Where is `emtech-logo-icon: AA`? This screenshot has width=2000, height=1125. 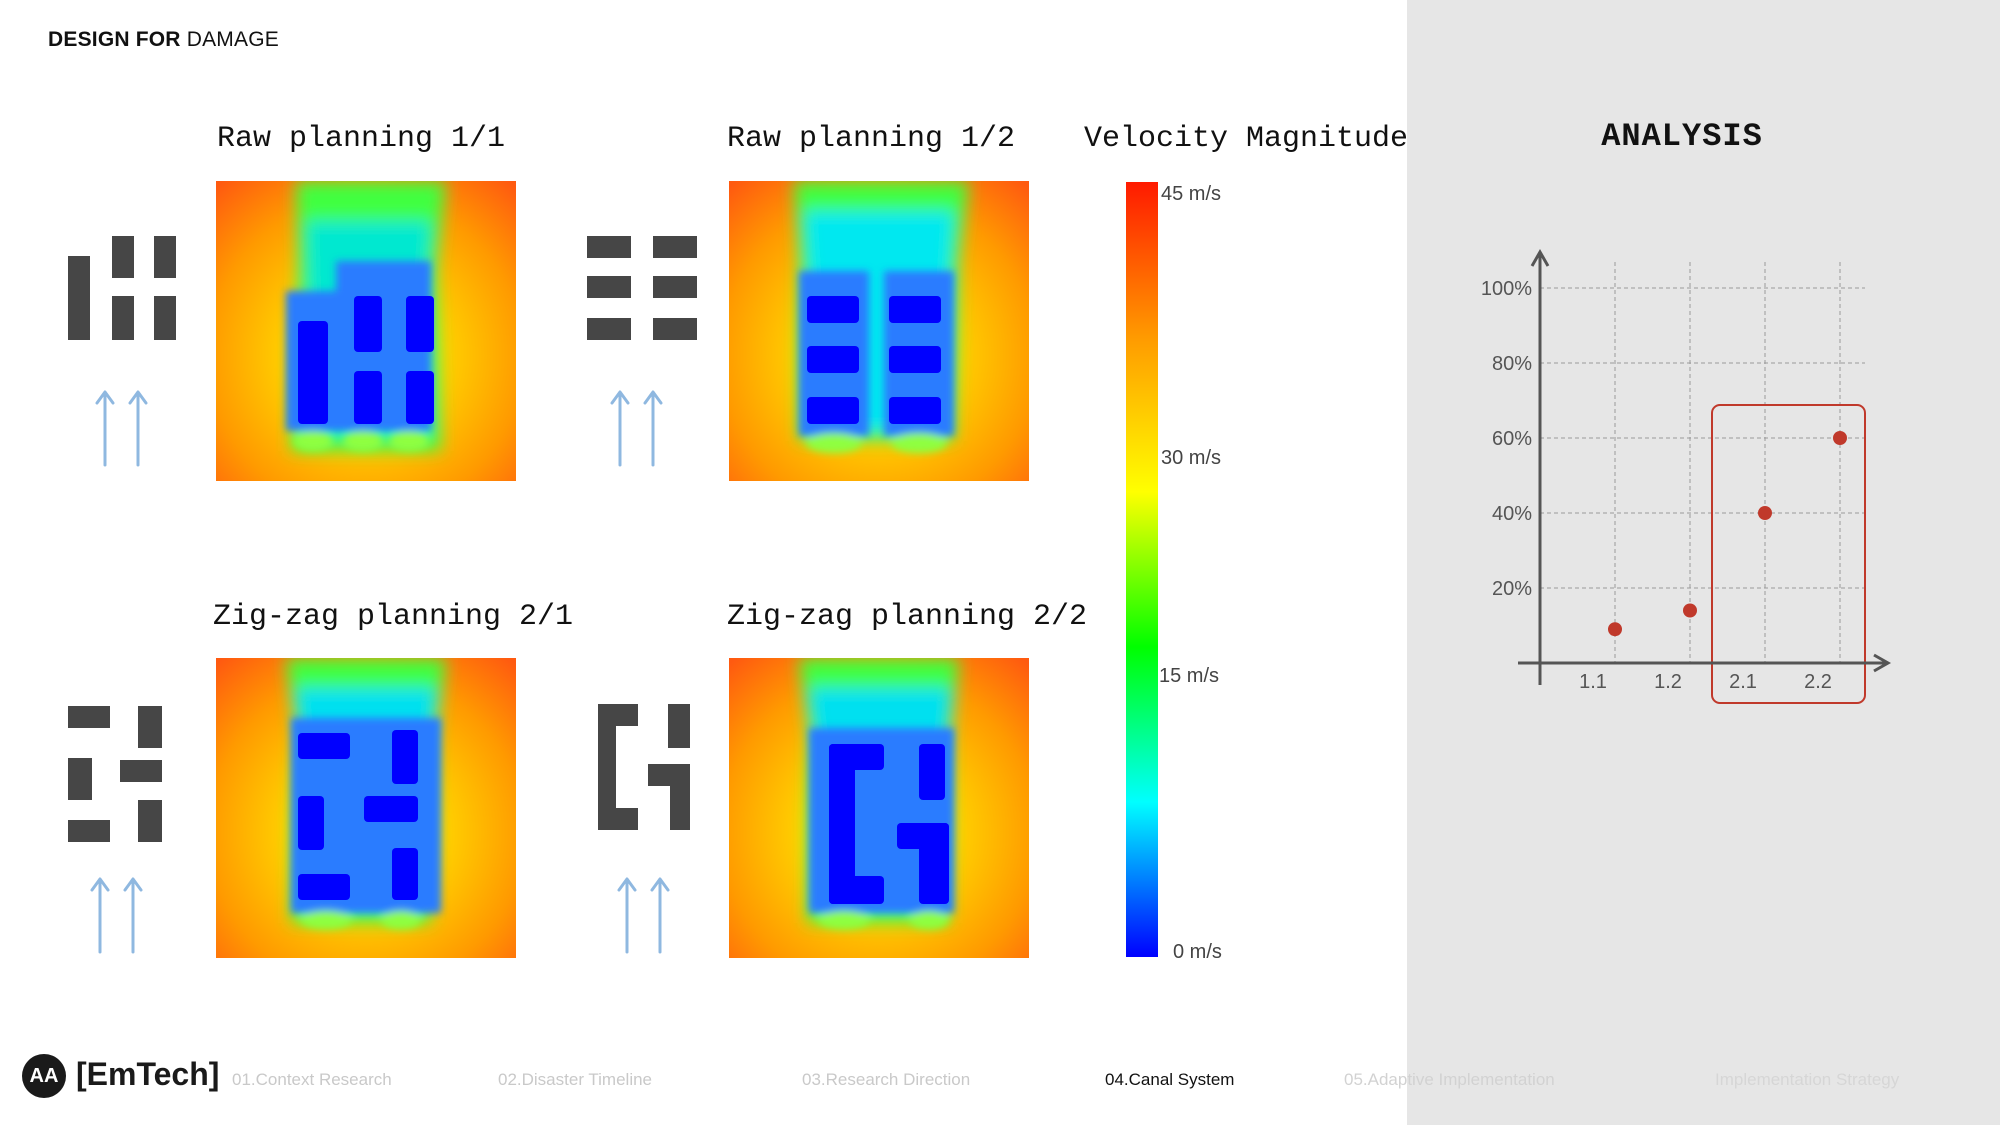 emtech-logo-icon: AA is located at coordinates (44, 1076).